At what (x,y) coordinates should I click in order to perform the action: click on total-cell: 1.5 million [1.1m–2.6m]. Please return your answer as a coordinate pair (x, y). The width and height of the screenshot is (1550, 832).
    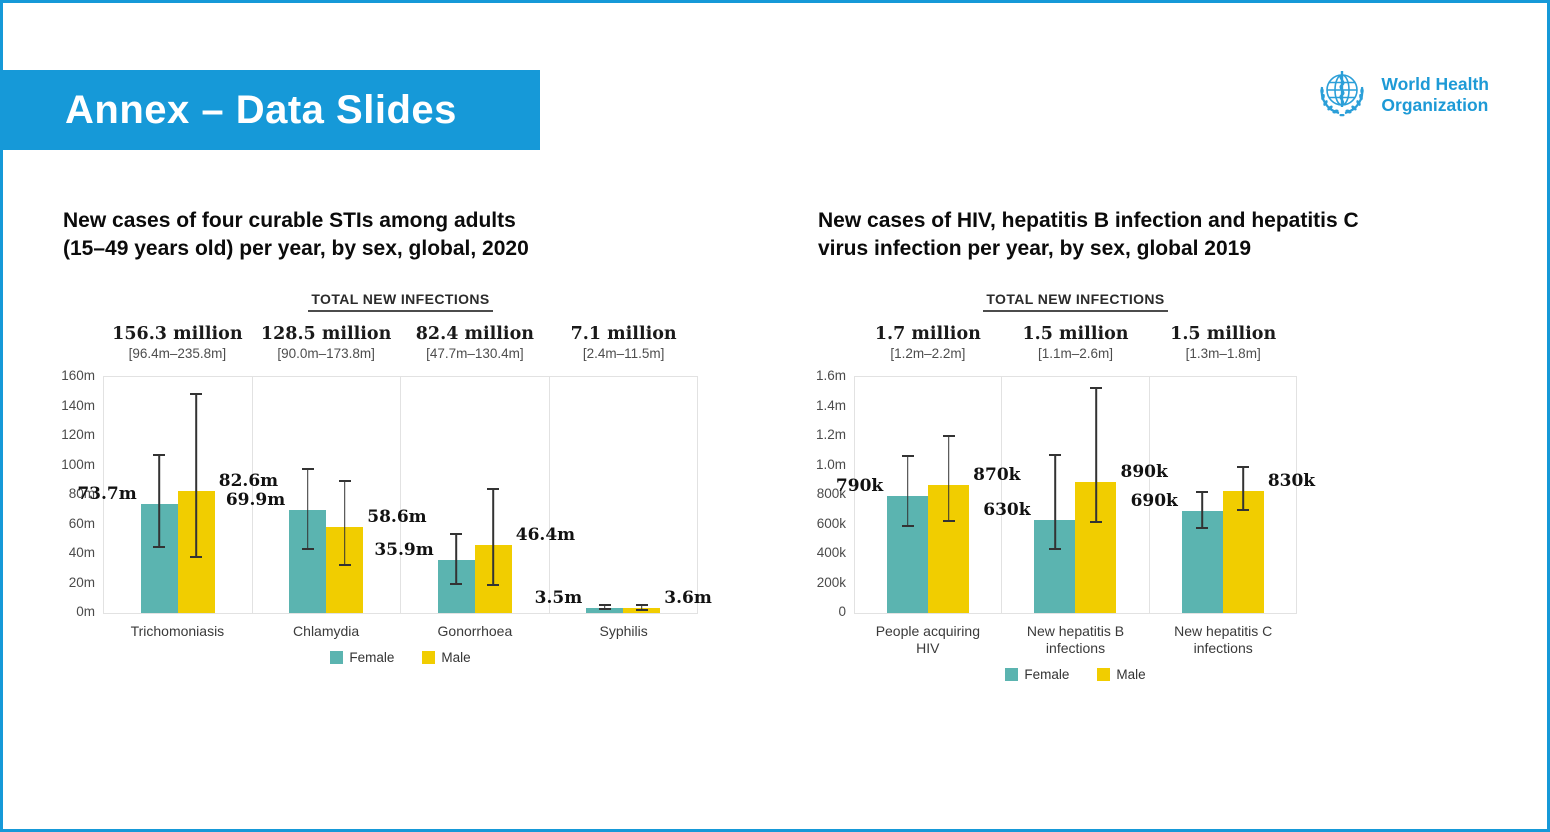
    Looking at the image, I should click on (1076, 344).